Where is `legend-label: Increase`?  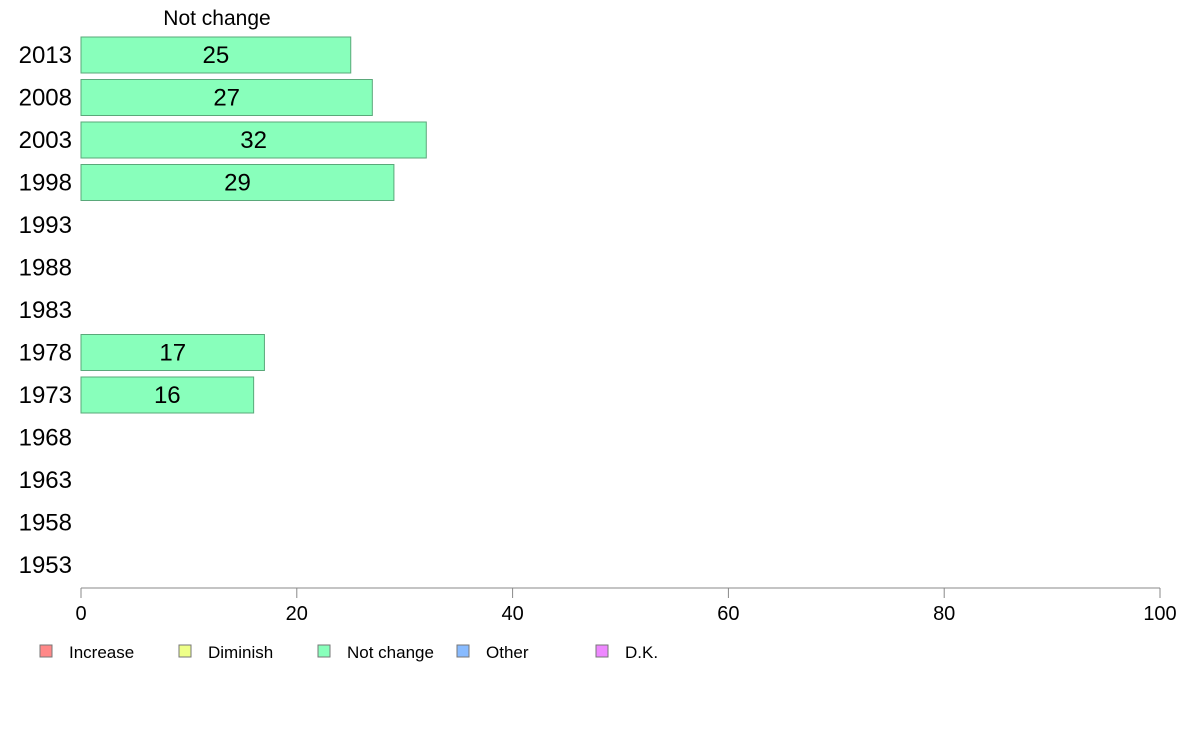 legend-label: Increase is located at coordinates (101, 652).